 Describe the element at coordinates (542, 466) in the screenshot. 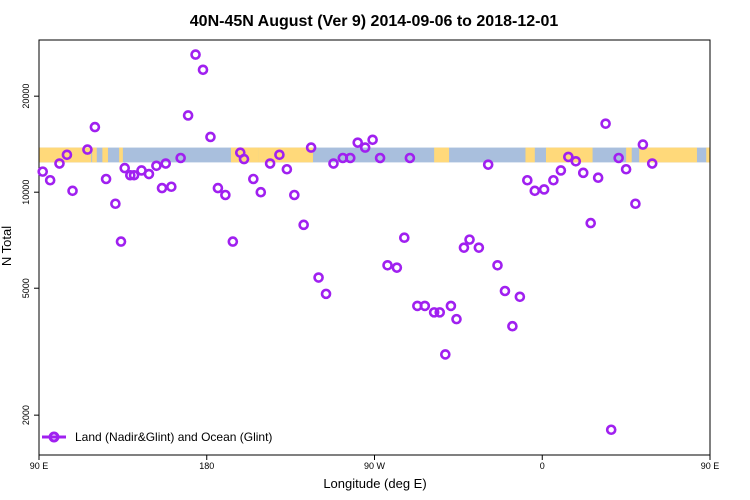

I see `x-tick-label: 0` at that location.